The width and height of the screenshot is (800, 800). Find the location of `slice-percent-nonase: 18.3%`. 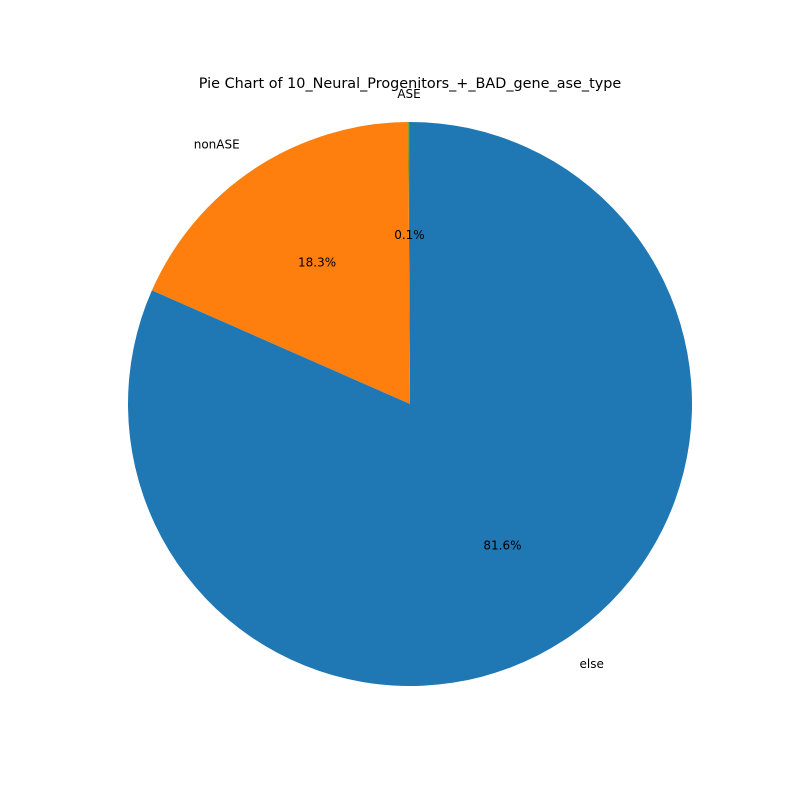

slice-percent-nonase: 18.3% is located at coordinates (317, 263).